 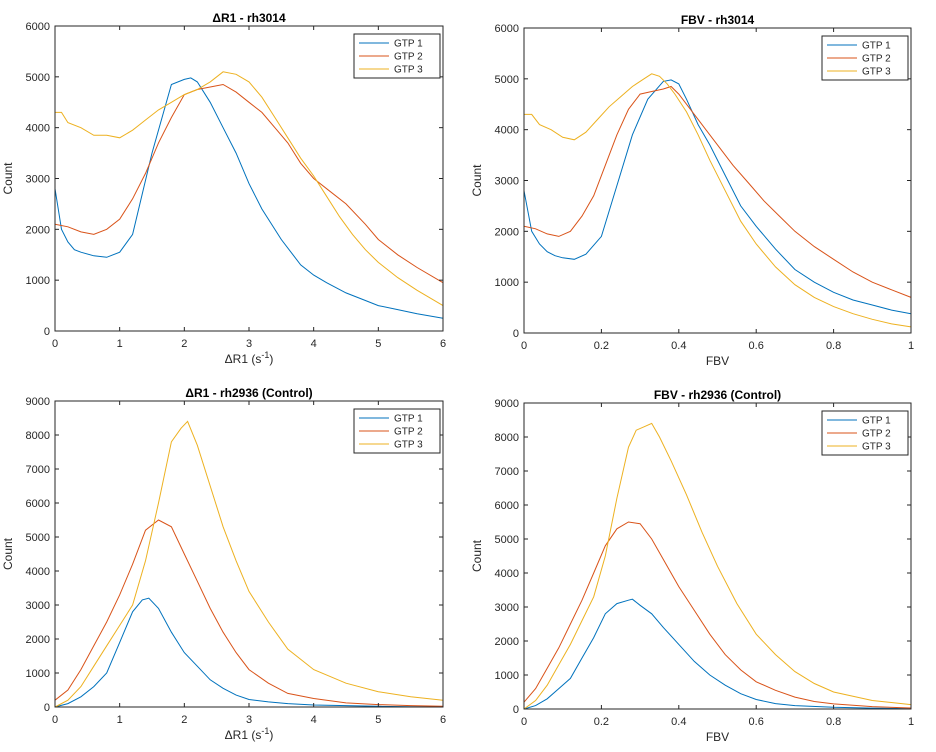 What do you see at coordinates (718, 20) in the screenshot?
I see `chart-title: FBV - rh3014` at bounding box center [718, 20].